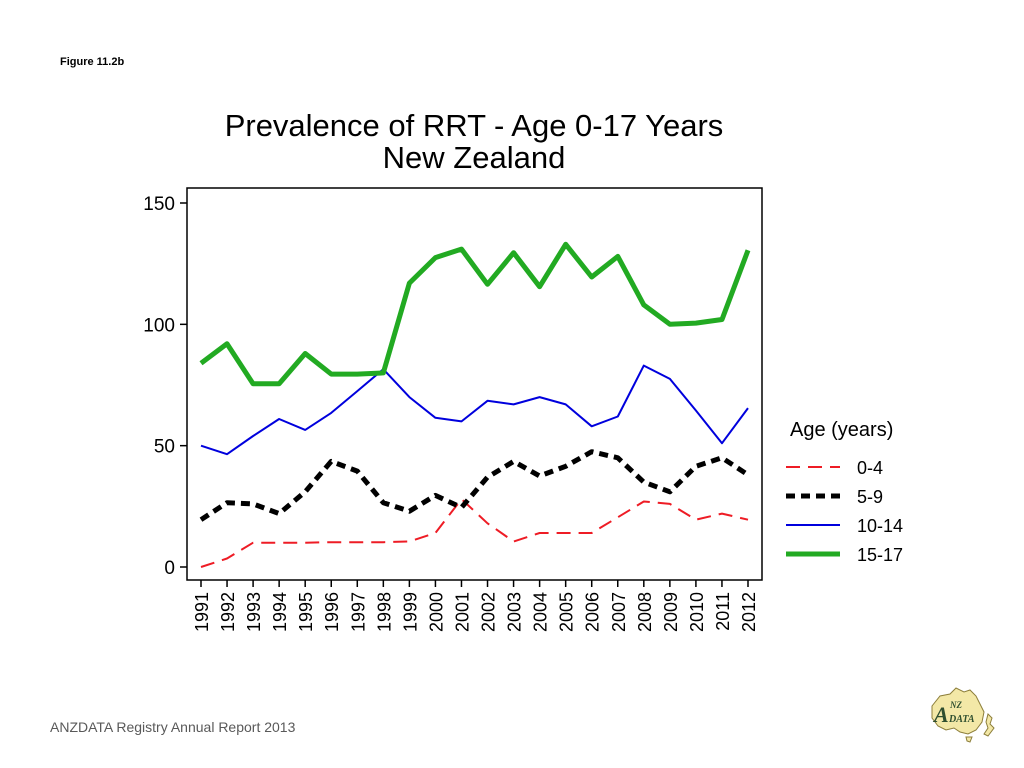 This screenshot has height=768, width=1024. What do you see at coordinates (844, 492) in the screenshot?
I see `legend: Age (years) 0-4 5-9 10-14 15-17` at bounding box center [844, 492].